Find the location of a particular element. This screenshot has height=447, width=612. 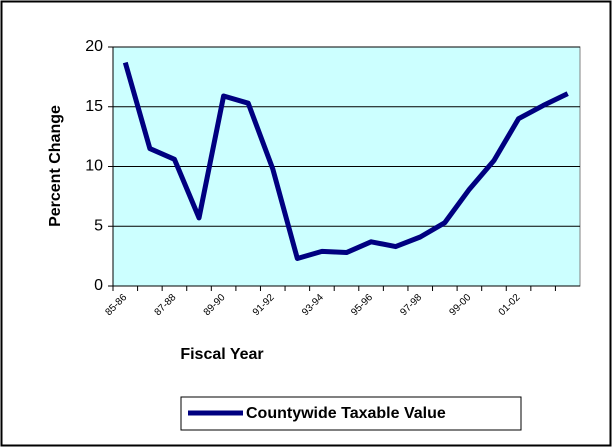

y-tick-label: 5 is located at coordinates (98, 225).